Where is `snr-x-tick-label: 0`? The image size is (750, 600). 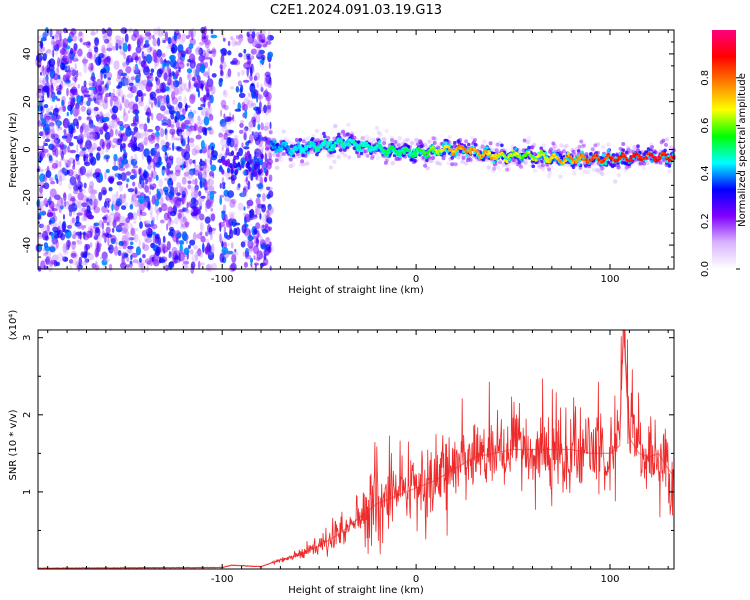
snr-x-tick-label: 0 is located at coordinates (416, 579).